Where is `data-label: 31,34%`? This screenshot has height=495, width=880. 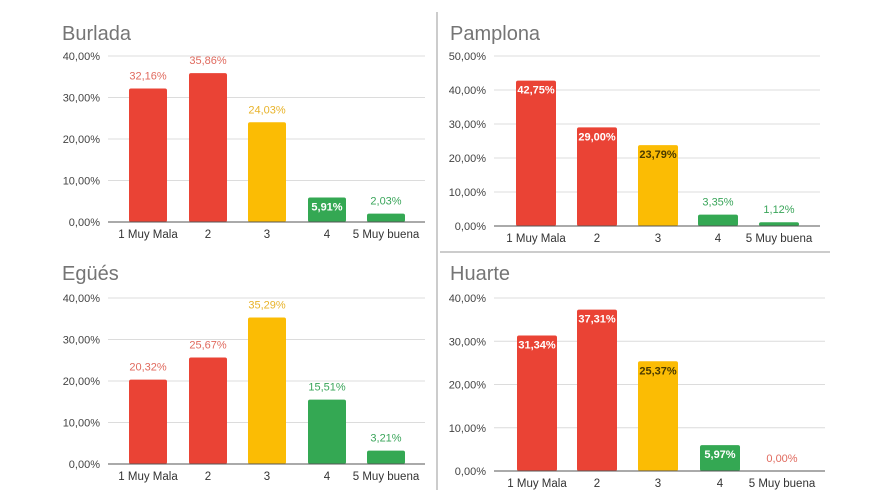 data-label: 31,34% is located at coordinates (537, 345).